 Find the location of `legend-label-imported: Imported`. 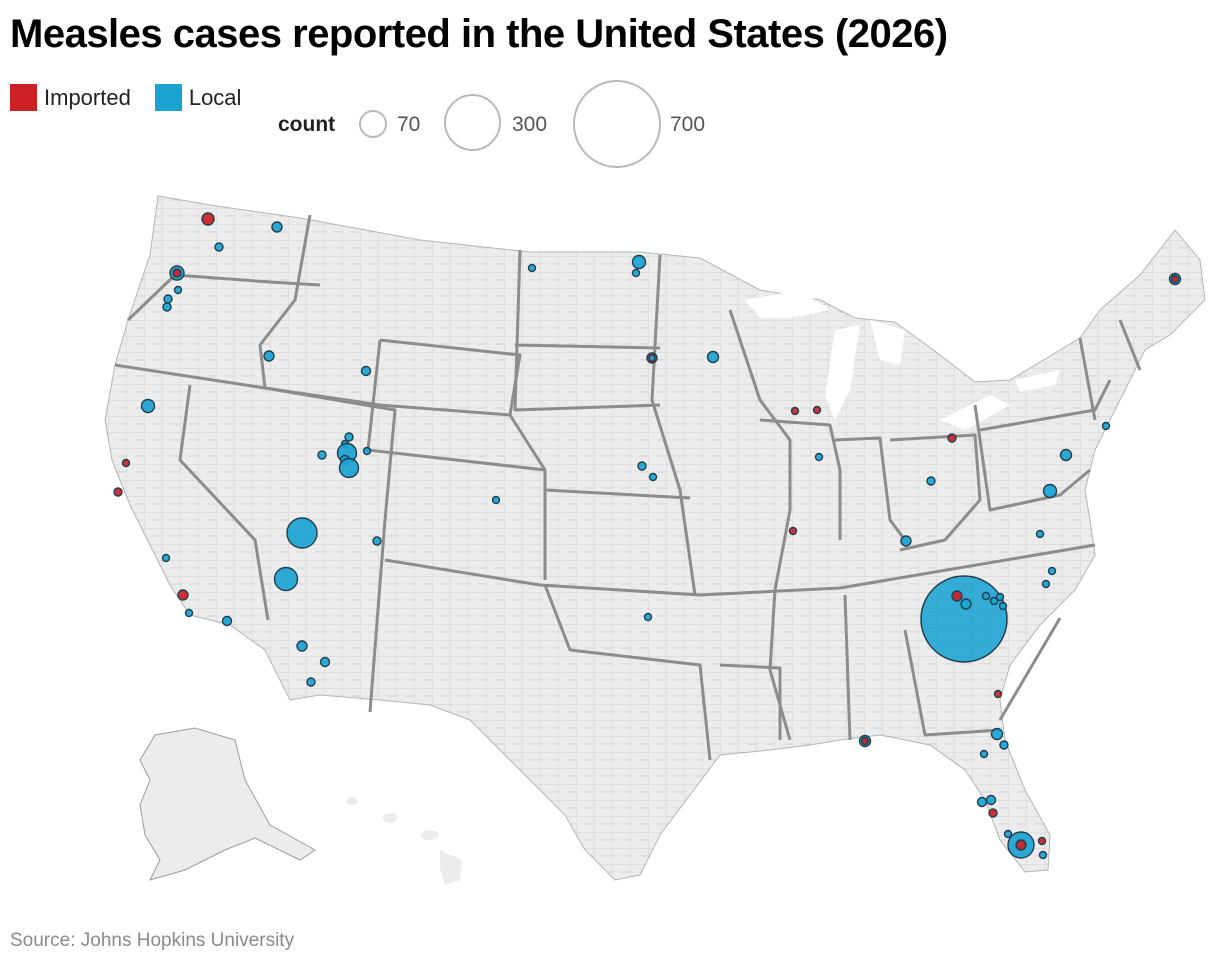

legend-label-imported: Imported is located at coordinates (87, 97).